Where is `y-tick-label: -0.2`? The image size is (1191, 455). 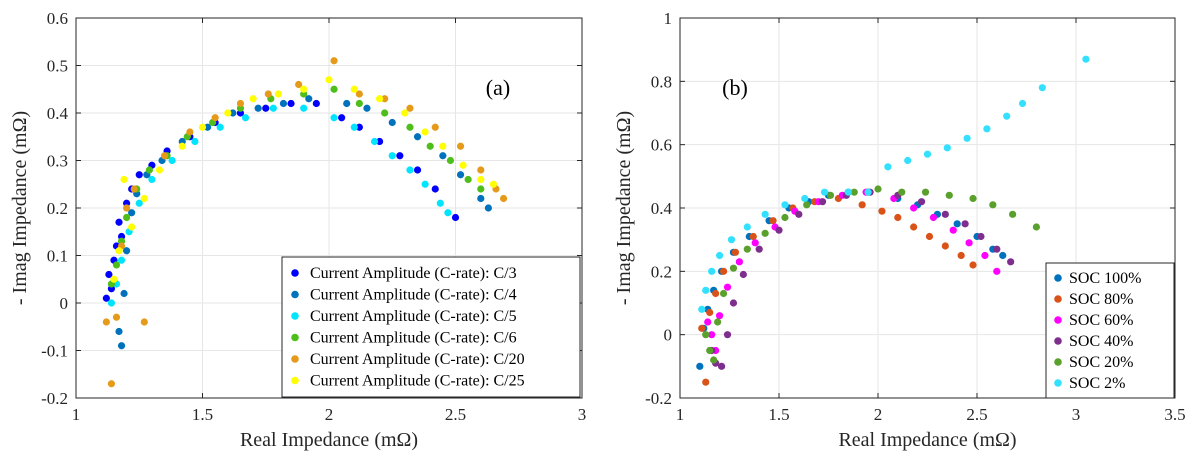
y-tick-label: -0.2 is located at coordinates (54, 398).